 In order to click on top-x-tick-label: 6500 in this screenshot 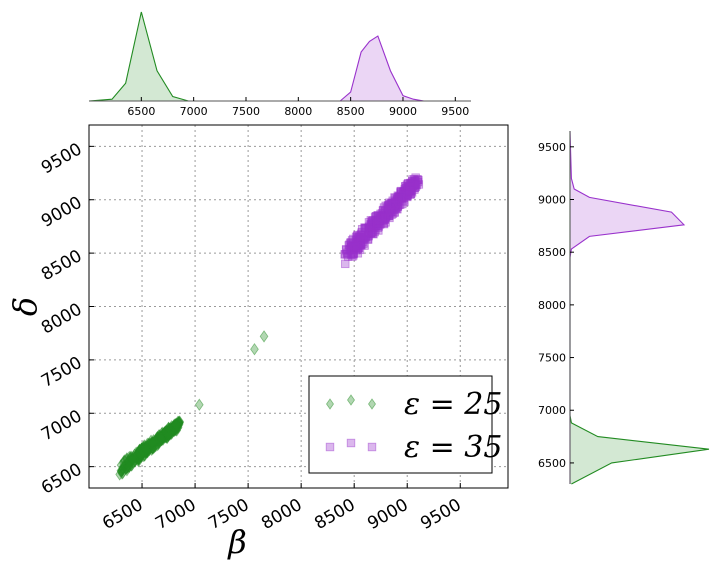, I will do `click(141, 111)`.